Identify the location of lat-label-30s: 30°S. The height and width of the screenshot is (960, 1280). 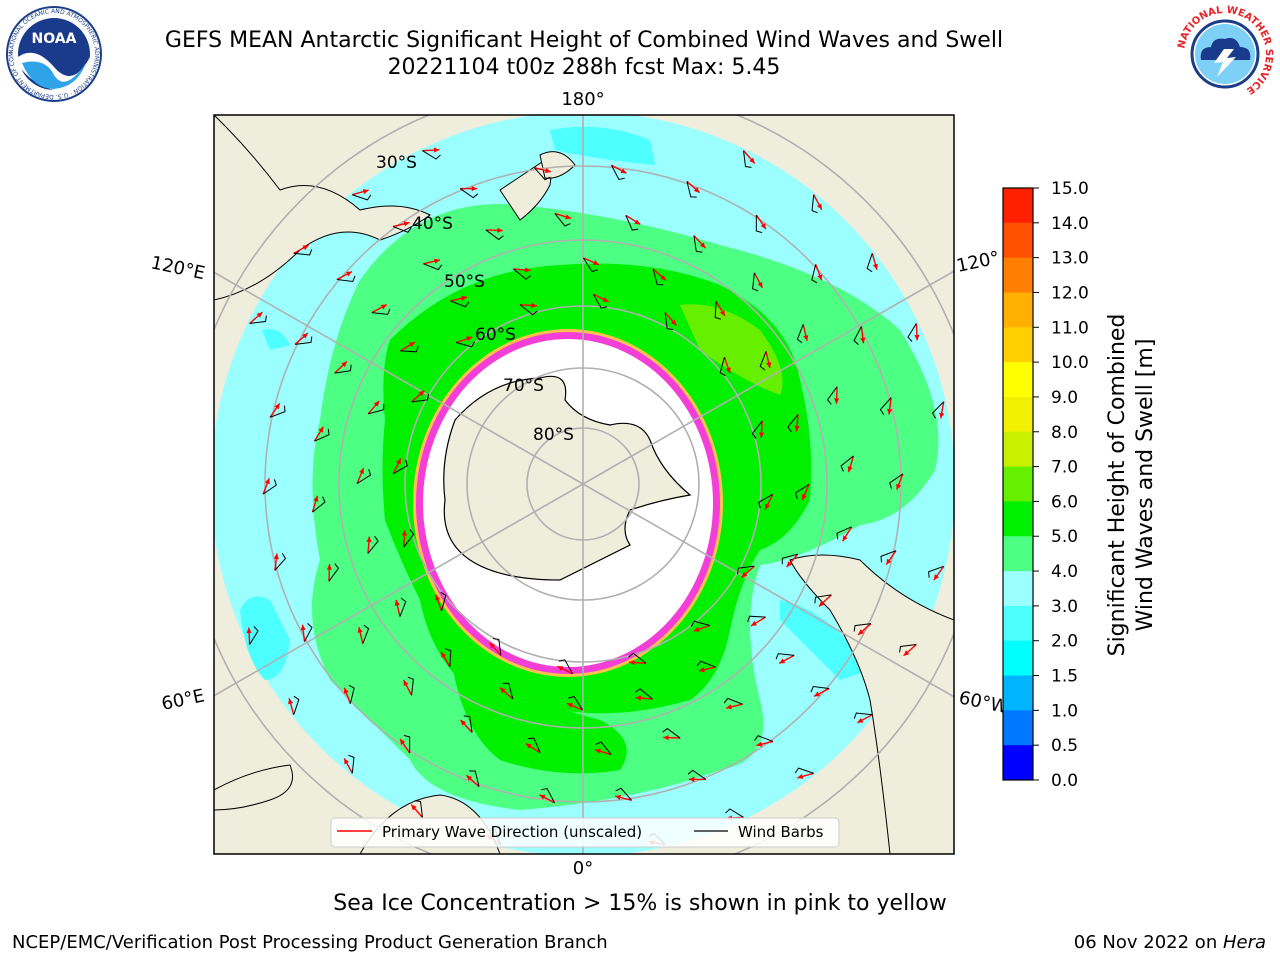
(396, 163).